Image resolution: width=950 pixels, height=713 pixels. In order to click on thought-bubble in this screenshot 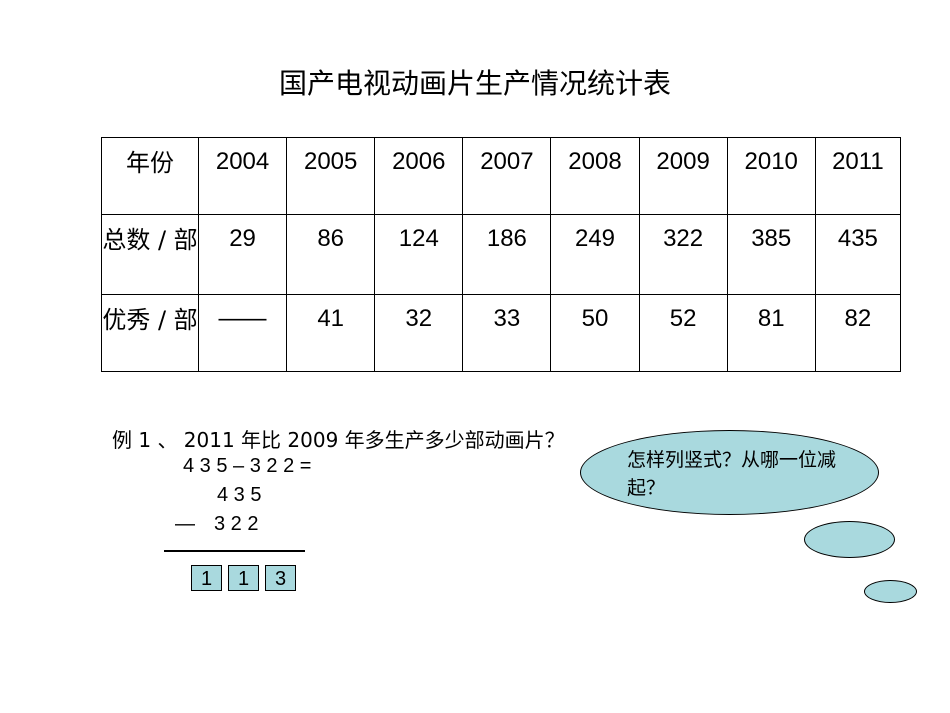, I will do `click(729, 472)`.